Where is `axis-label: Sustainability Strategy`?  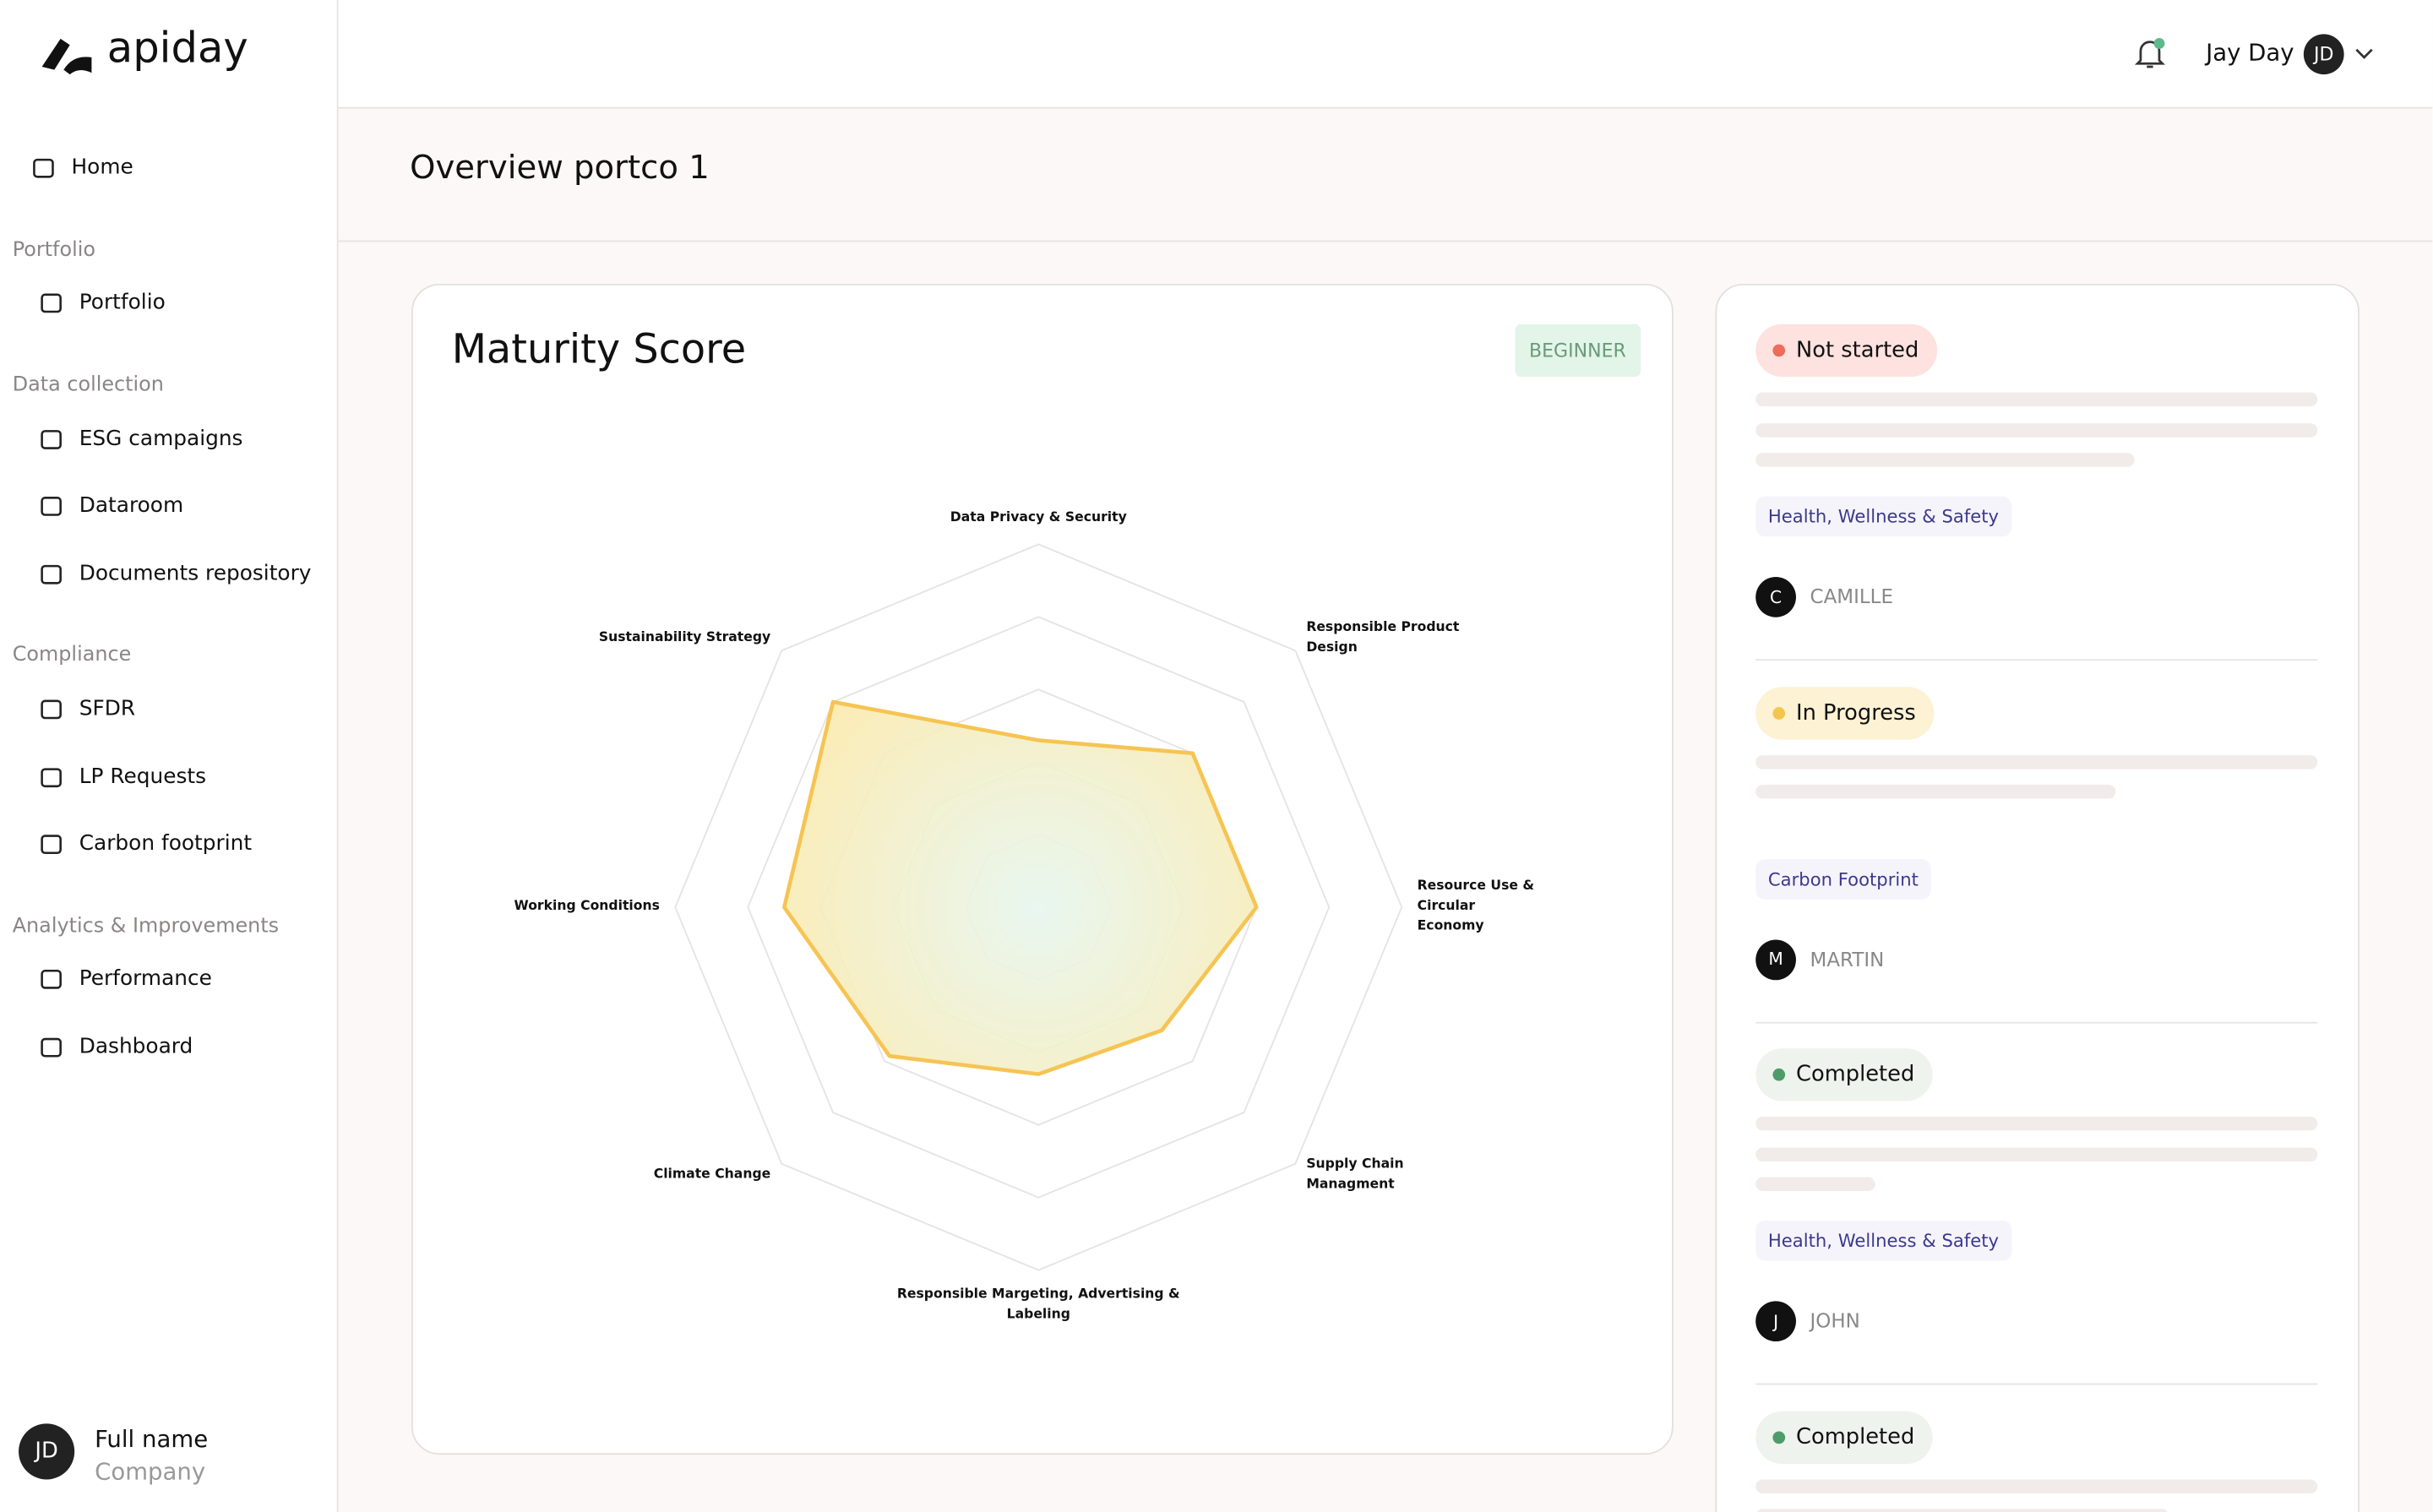 axis-label: Sustainability Strategy is located at coordinates (684, 639).